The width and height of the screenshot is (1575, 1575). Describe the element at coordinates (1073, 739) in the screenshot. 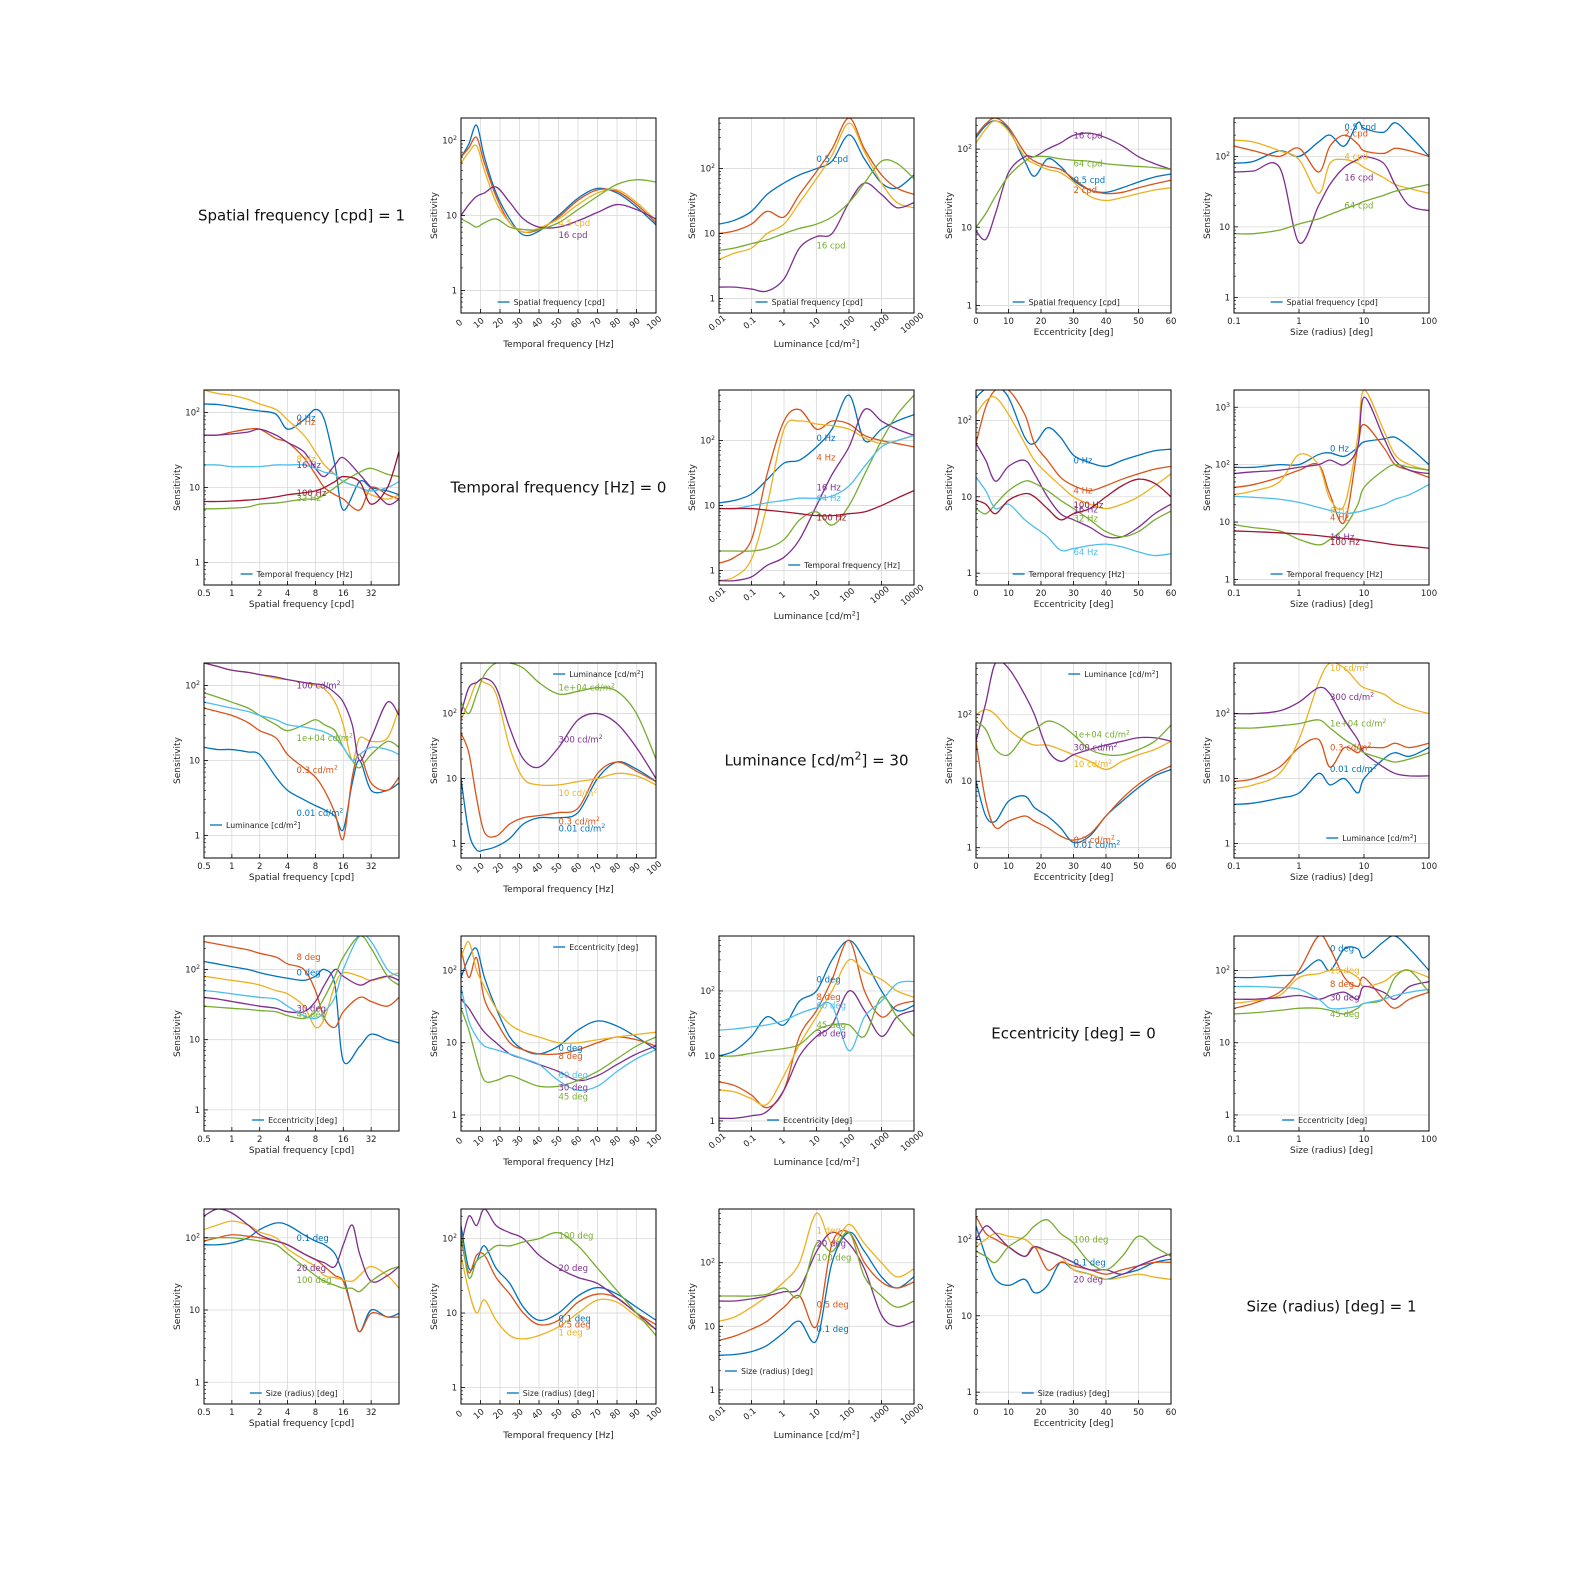

I see `series-line-10-cd-m2` at that location.